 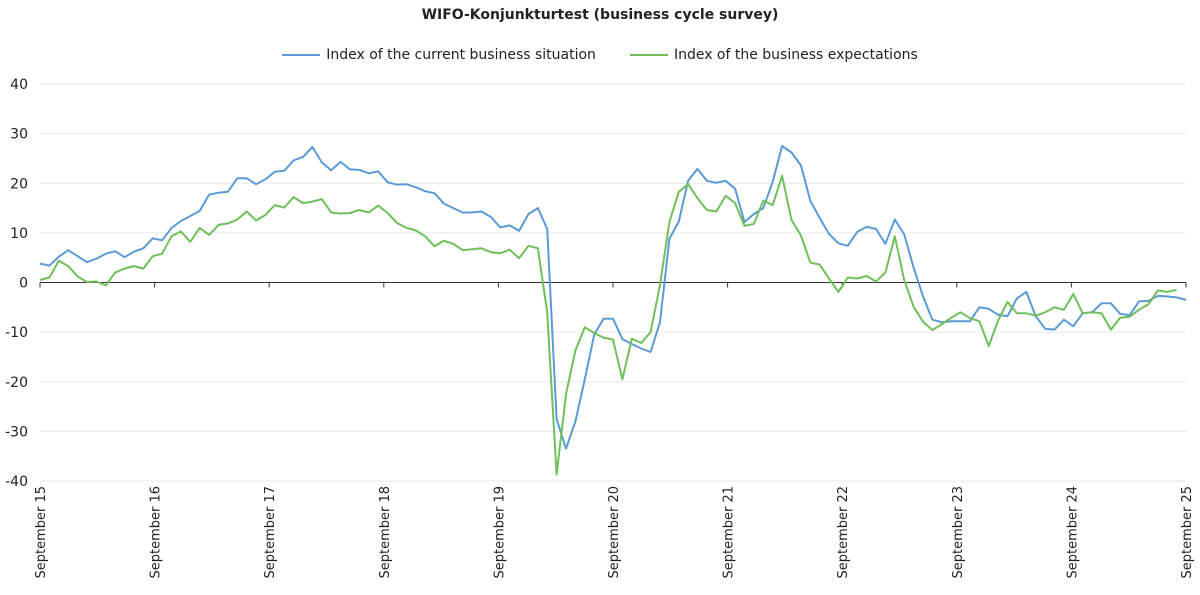 I want to click on x-tick-label: September 20, so click(x=614, y=532).